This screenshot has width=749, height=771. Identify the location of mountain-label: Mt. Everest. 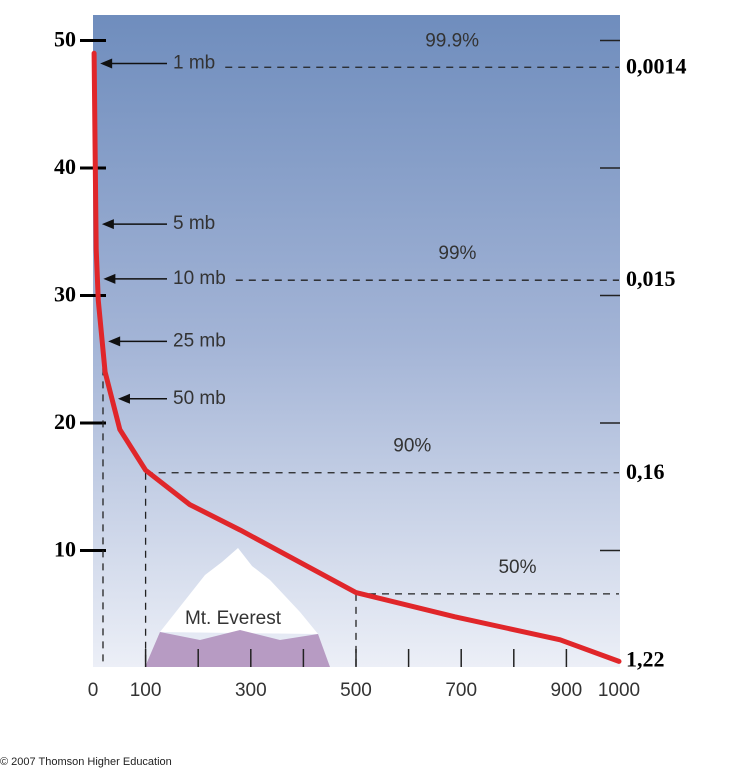
(233, 618).